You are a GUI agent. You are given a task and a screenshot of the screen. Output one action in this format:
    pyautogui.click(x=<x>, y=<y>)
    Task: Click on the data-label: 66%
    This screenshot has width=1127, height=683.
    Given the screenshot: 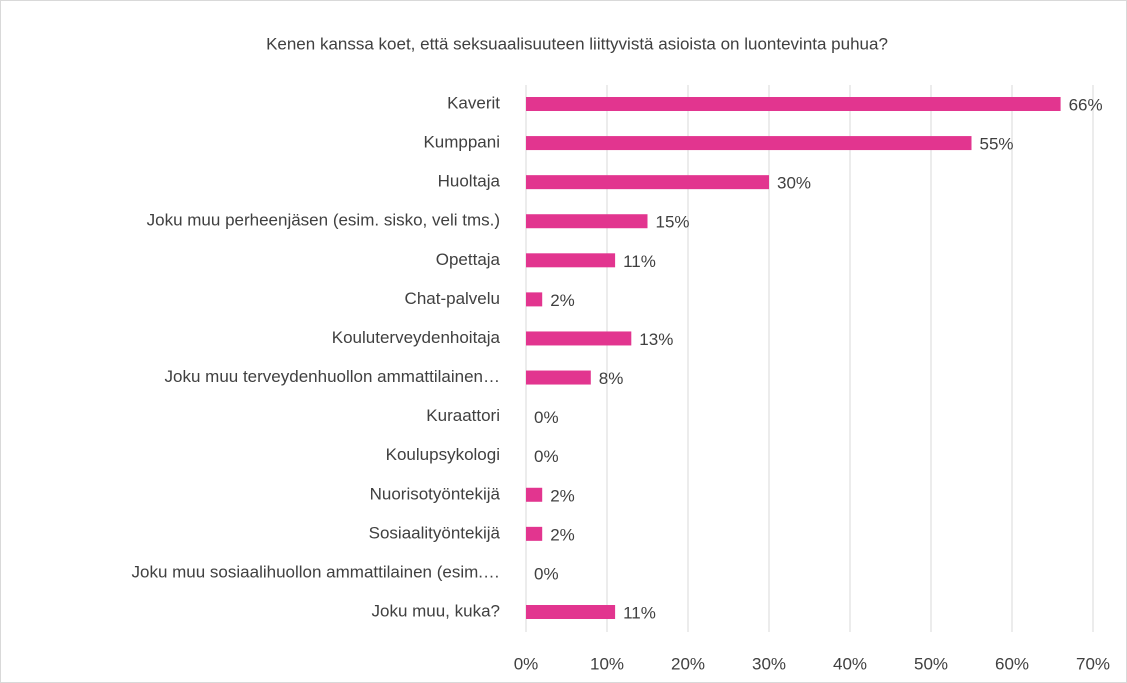 What is the action you would take?
    pyautogui.click(x=1086, y=104)
    